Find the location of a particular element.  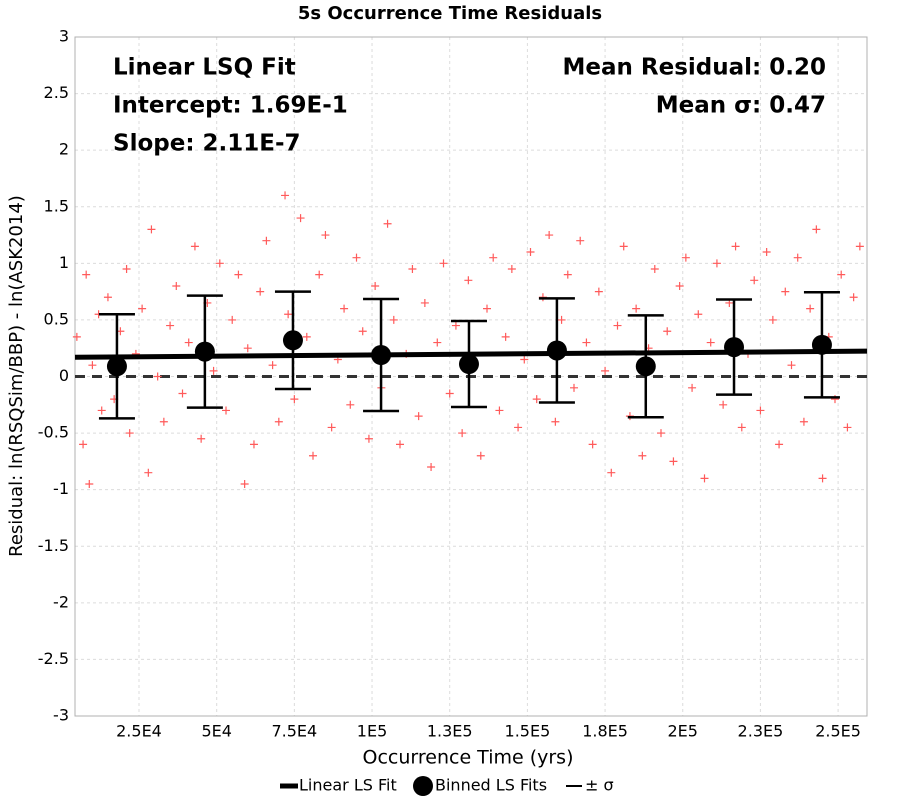

x-tick-label: 1E5 is located at coordinates (372, 731).